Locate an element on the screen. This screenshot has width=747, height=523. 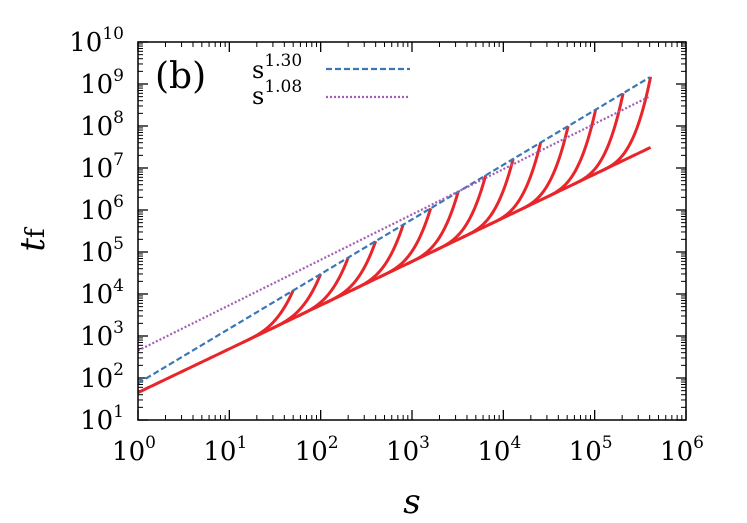
y-tick-label: 10⁵ is located at coordinates (102, 251).